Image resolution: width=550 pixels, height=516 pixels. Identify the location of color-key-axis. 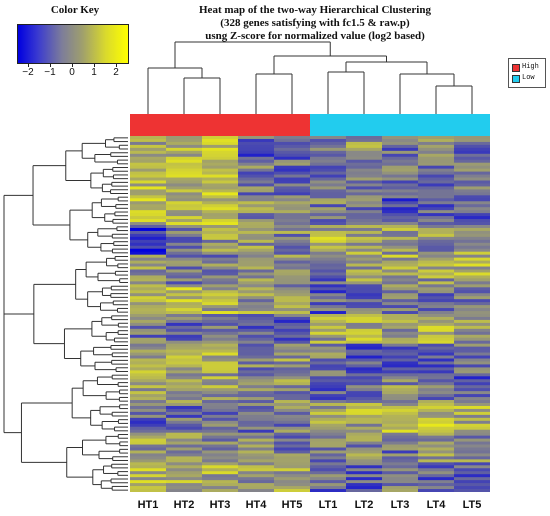
(73, 66).